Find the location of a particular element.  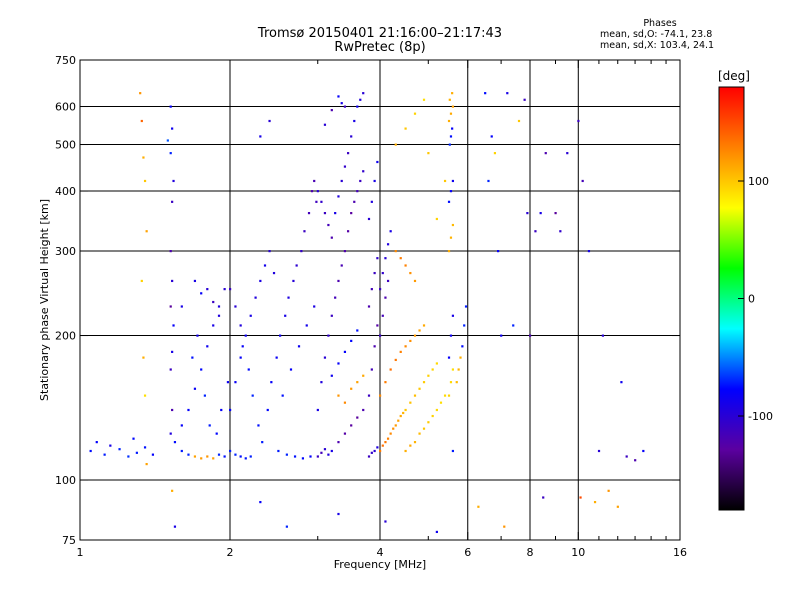

x-tick-label: 6 is located at coordinates (467, 552).